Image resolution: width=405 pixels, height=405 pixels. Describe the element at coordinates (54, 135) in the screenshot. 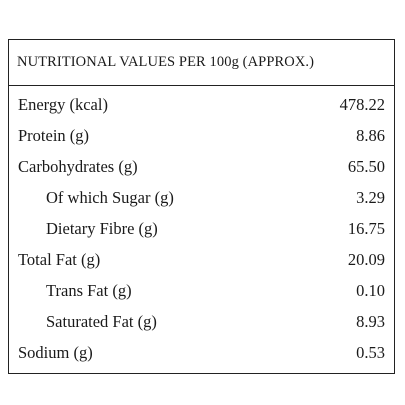

I see `nutrient-label: Protein (g)` at that location.